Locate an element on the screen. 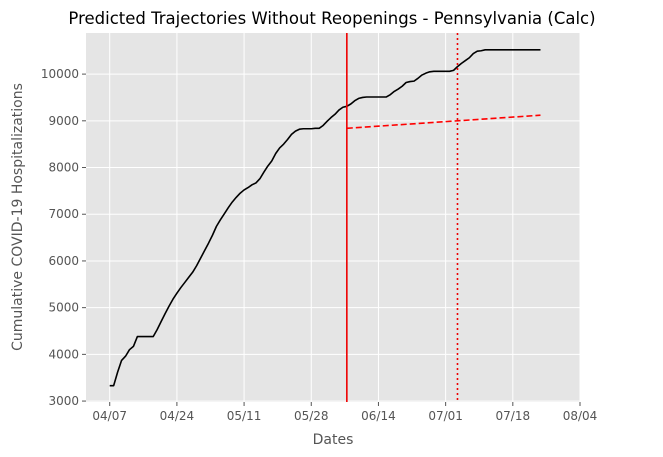  x-tick-label: 04/24 is located at coordinates (177, 416).